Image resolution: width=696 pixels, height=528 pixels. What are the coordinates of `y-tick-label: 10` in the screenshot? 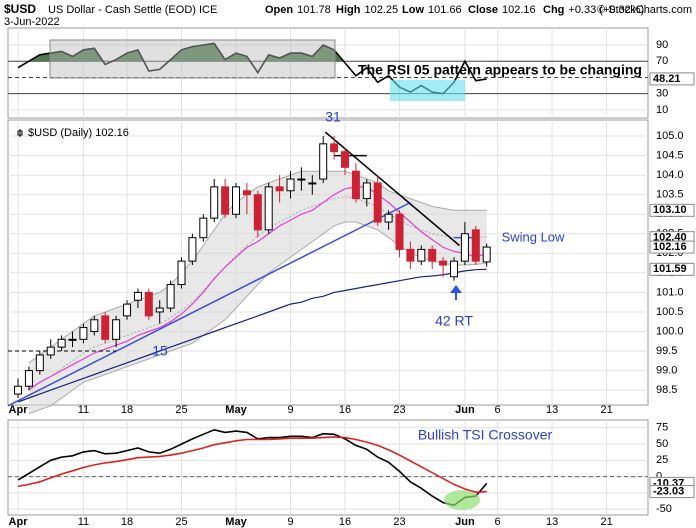 It's located at (662, 110).